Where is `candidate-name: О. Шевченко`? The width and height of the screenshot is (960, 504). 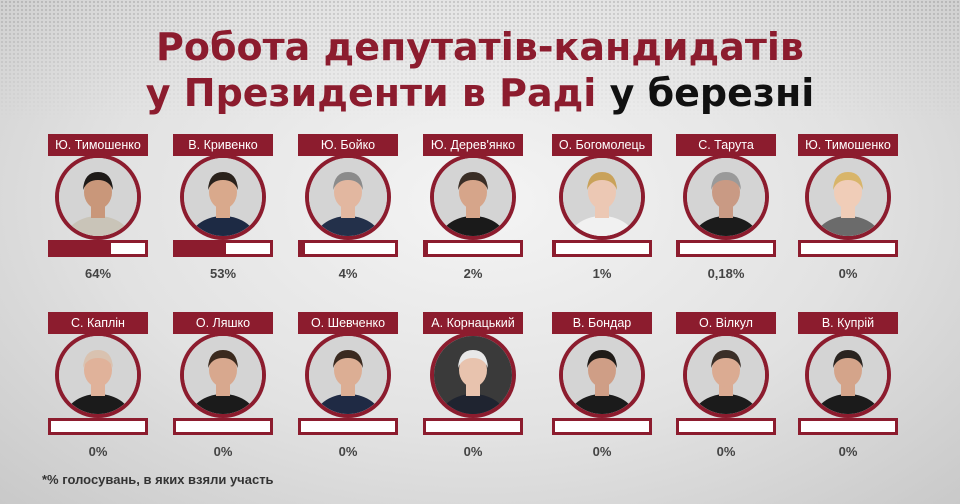 candidate-name: О. Шевченко is located at coordinates (348, 323).